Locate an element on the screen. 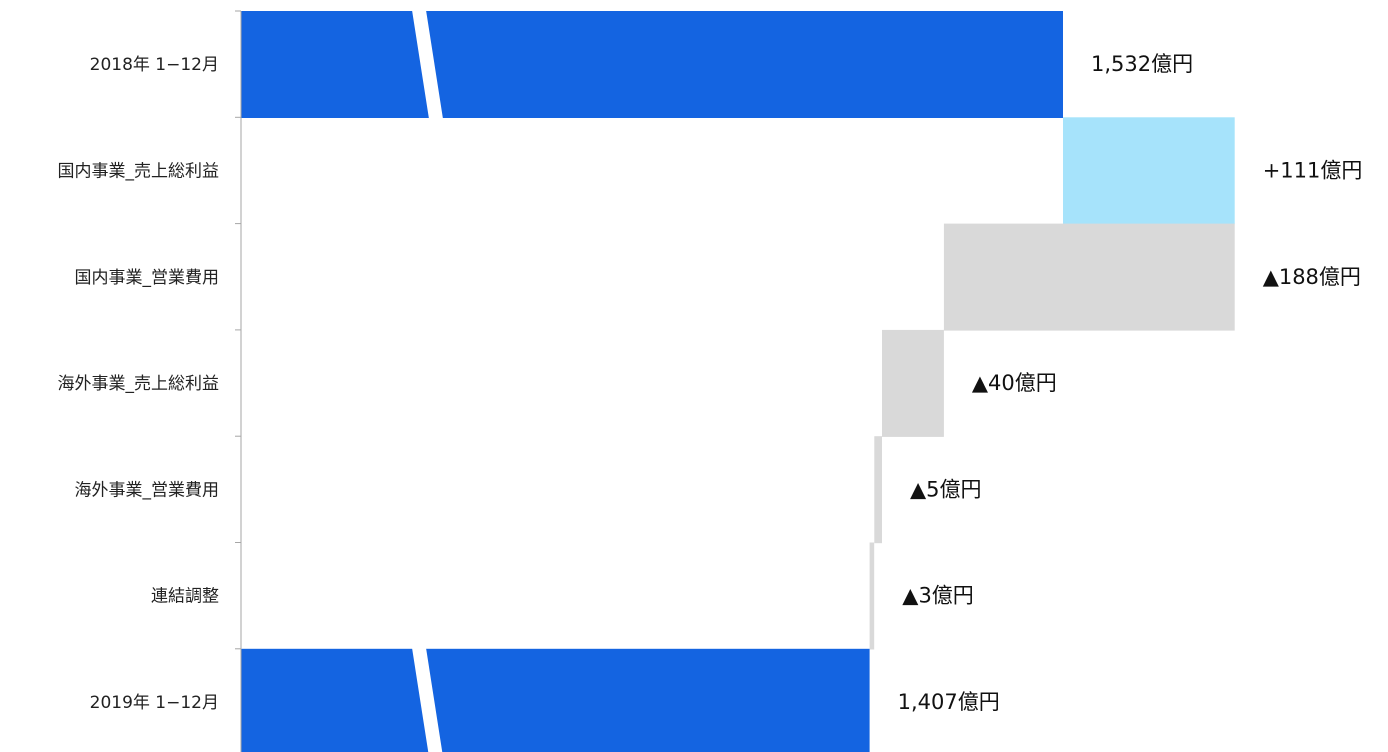  value-label: ▲40億円 is located at coordinates (1014, 383).